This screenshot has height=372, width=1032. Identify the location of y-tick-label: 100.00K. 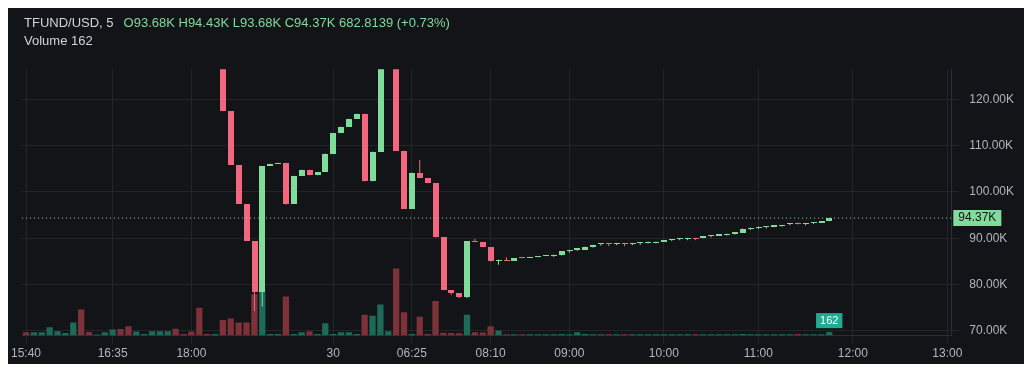
(992, 191).